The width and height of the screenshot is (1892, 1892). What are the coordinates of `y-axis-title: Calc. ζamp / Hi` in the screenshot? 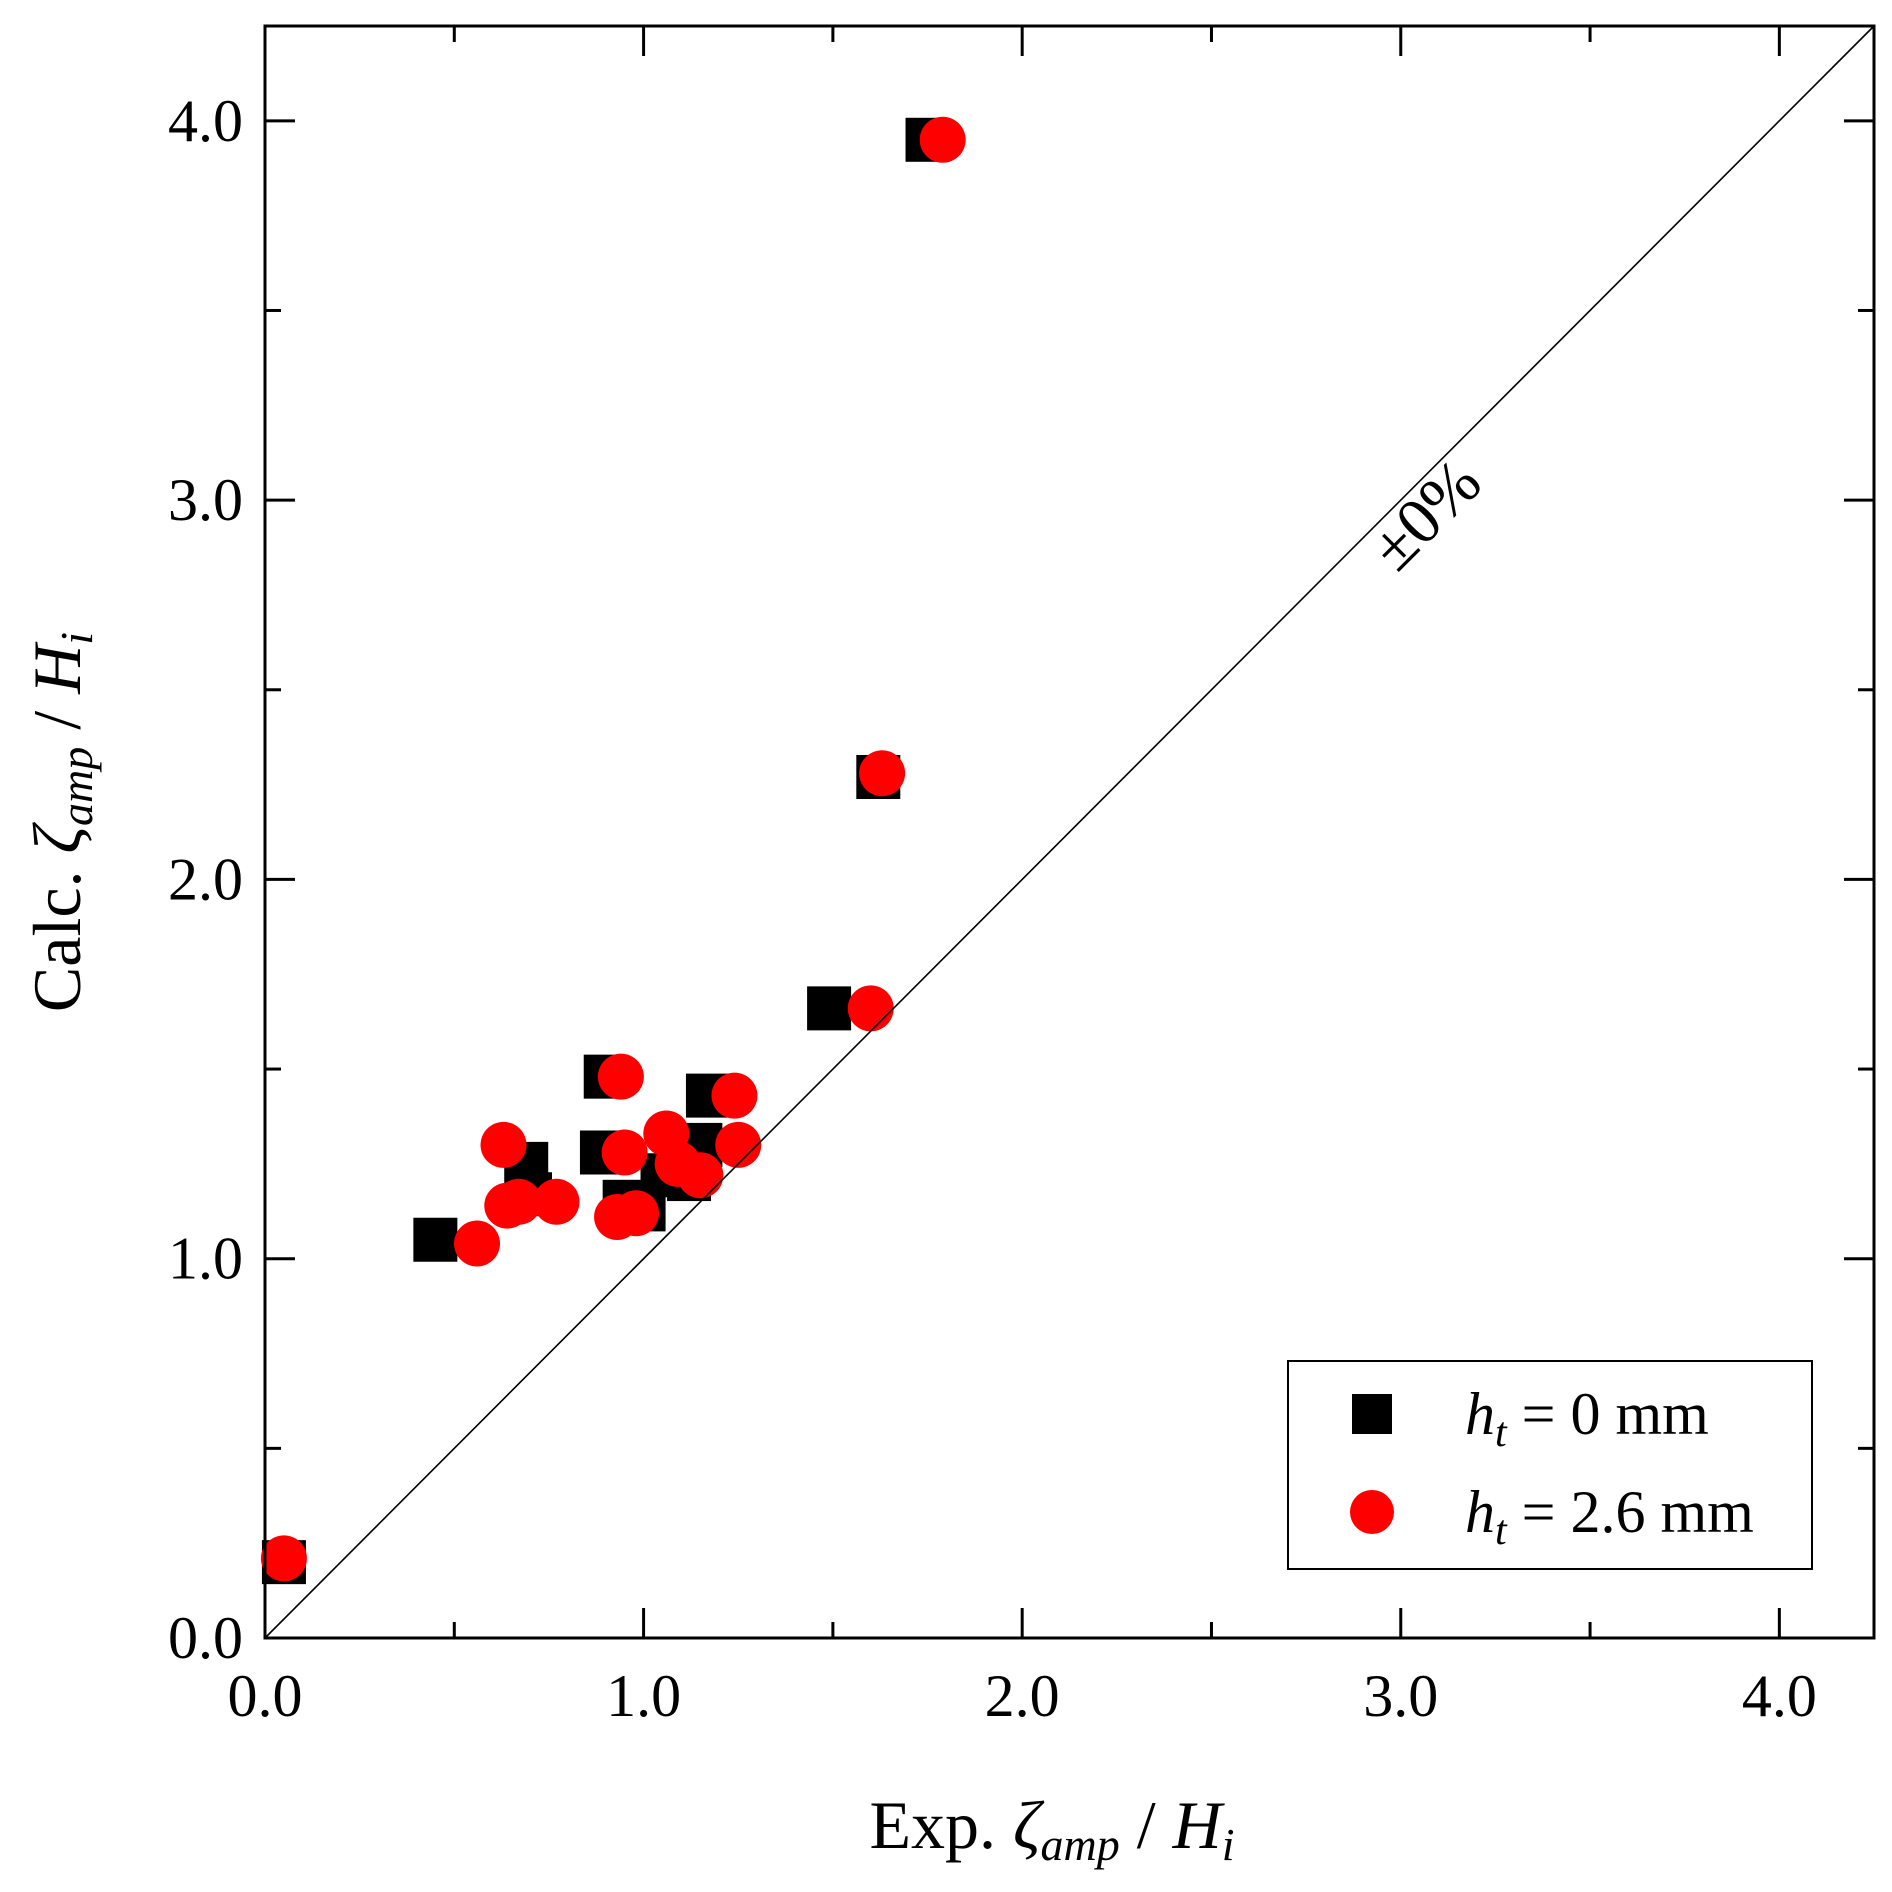 It's located at (60, 822).